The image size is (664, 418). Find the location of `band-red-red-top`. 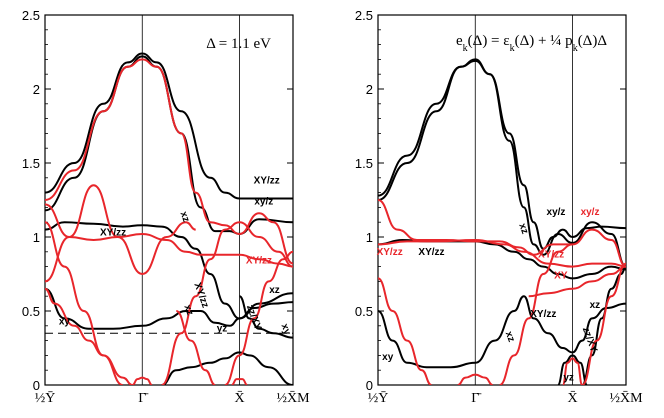

band-red-red-top is located at coordinates (502, 233).